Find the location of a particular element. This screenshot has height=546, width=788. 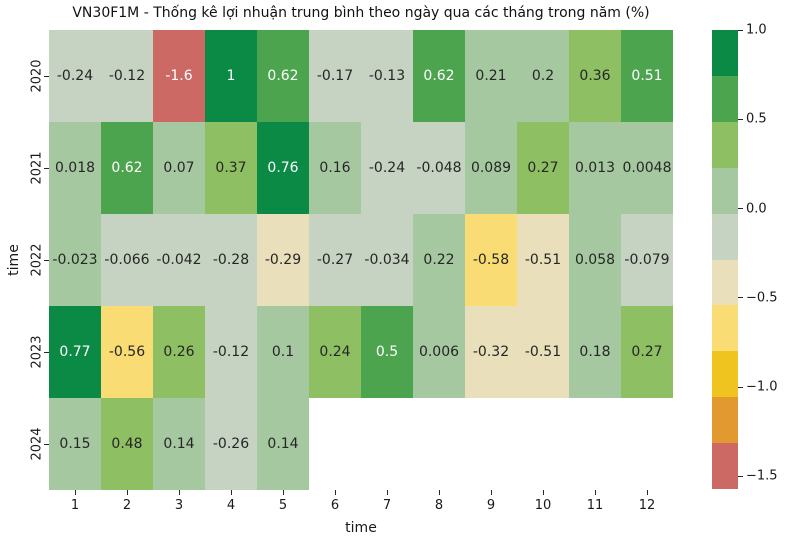

y-tick-label-2020: 2020 is located at coordinates (37, 76).